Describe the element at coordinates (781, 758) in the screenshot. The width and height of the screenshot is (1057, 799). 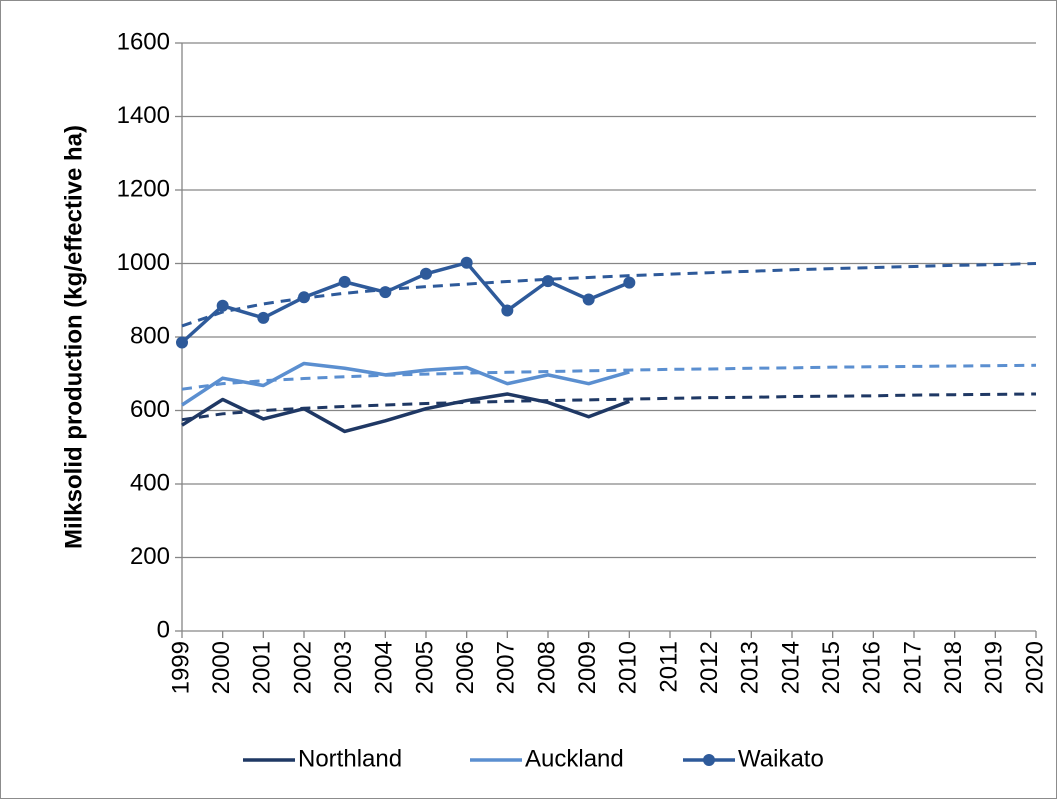
I see `legend-label: Waikato` at that location.